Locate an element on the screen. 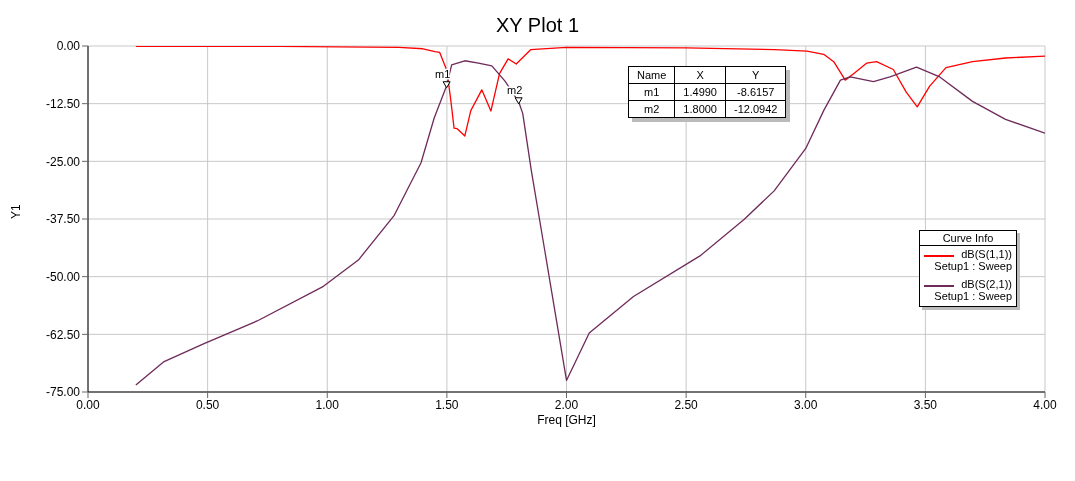 The image size is (1075, 481). x-tick-label: 1.00 is located at coordinates (327, 404).